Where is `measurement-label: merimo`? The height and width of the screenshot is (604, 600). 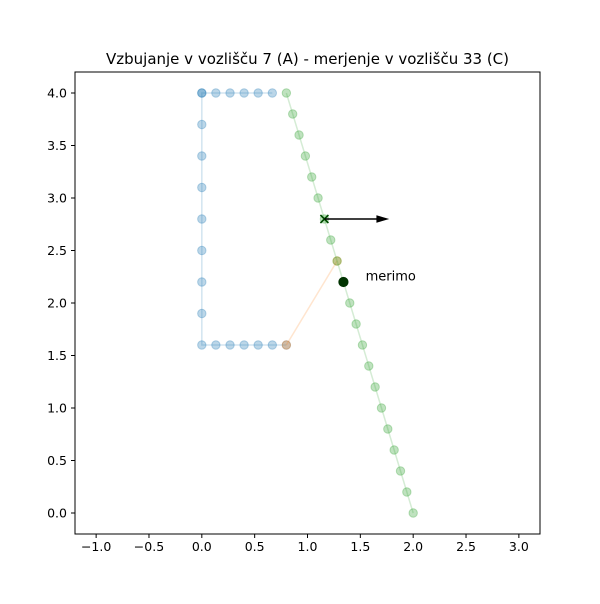
measurement-label: merimo is located at coordinates (391, 276).